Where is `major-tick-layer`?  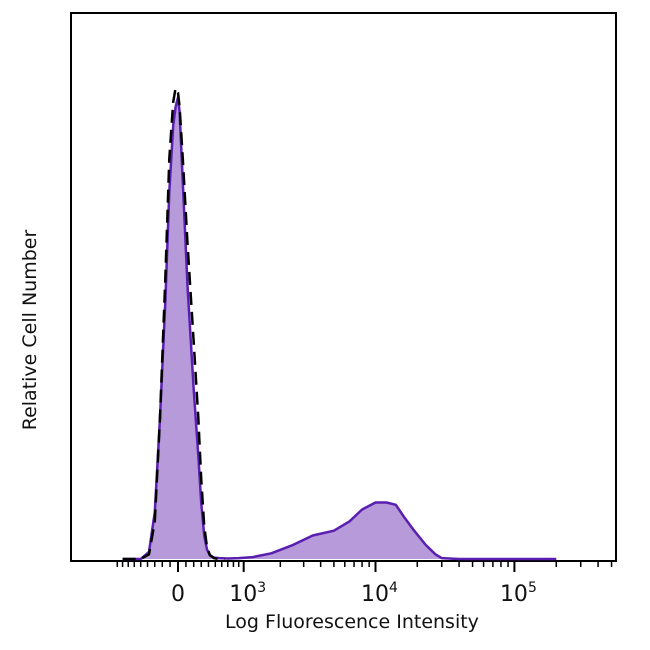
major-tick-layer is located at coordinates (346, 566).